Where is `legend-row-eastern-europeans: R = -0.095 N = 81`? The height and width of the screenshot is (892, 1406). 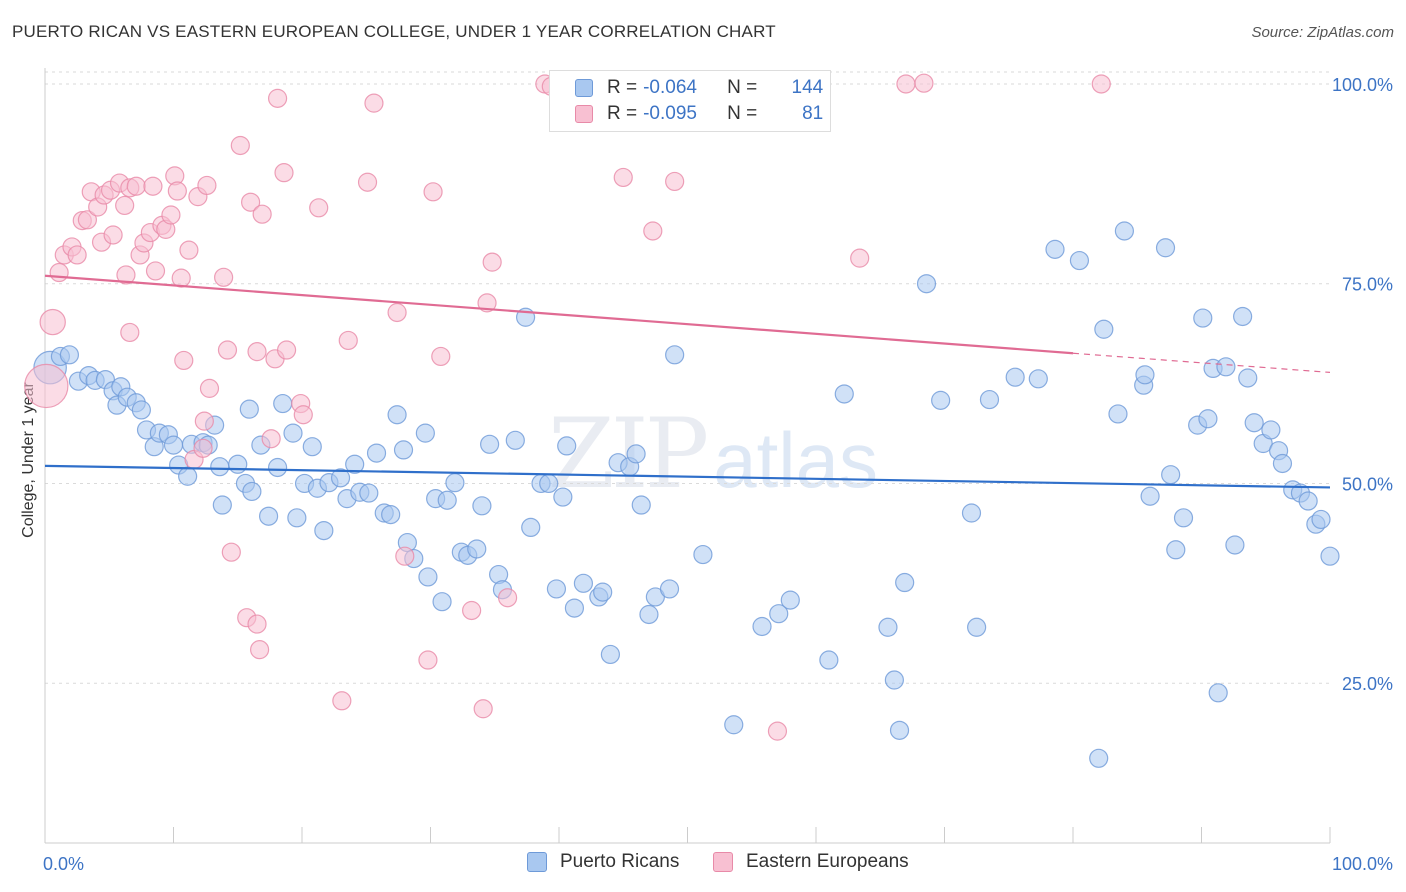
legend-row-eastern-europeans: R = -0.095 N = 81 is located at coordinates (686, 114).